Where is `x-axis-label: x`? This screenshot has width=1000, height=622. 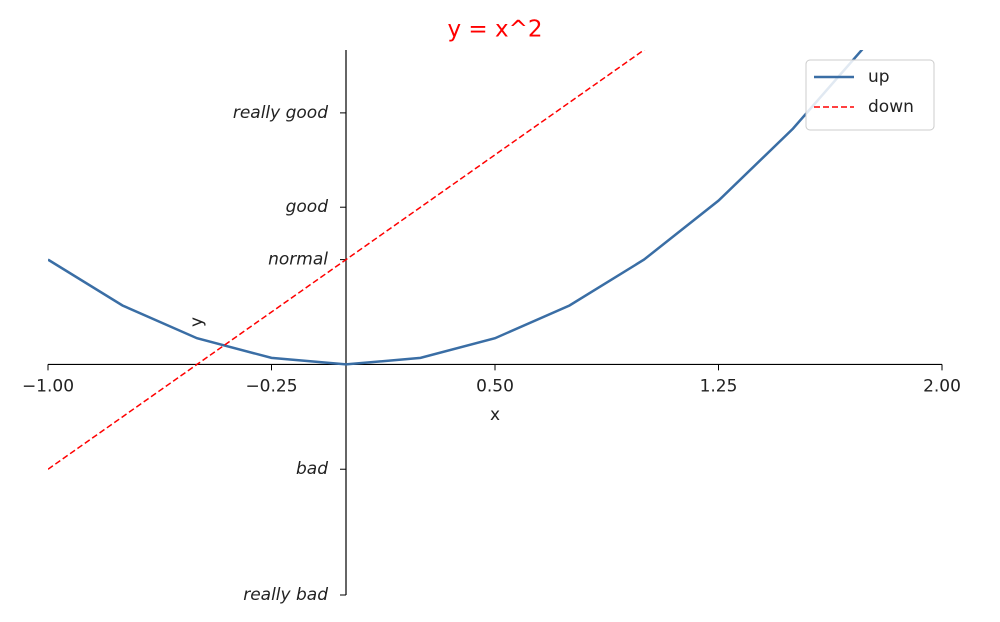 x-axis-label: x is located at coordinates (495, 415).